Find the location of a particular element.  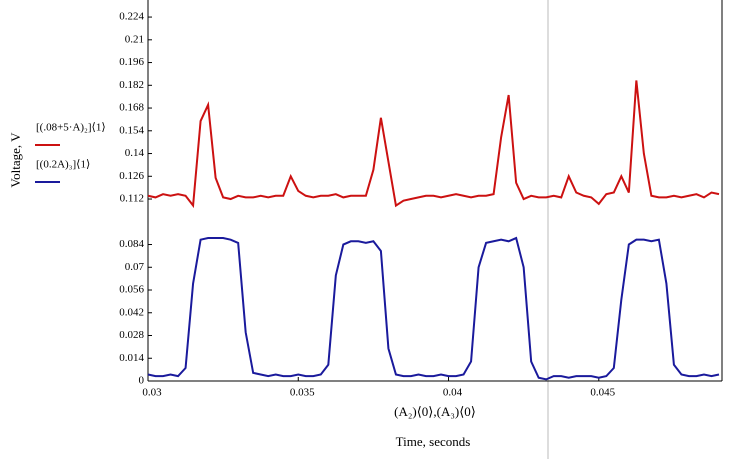

x-tick-label: 0.045 is located at coordinates (602, 393).